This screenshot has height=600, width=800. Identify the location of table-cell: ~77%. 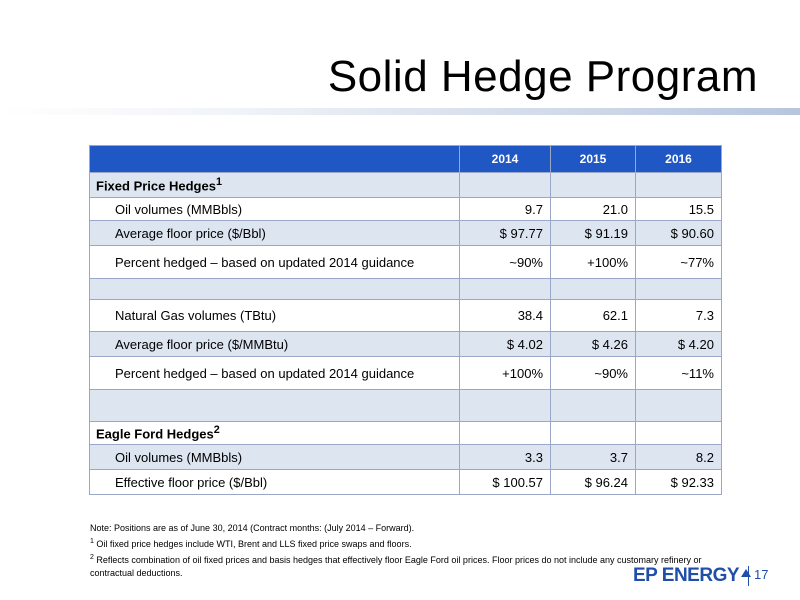
(678, 262).